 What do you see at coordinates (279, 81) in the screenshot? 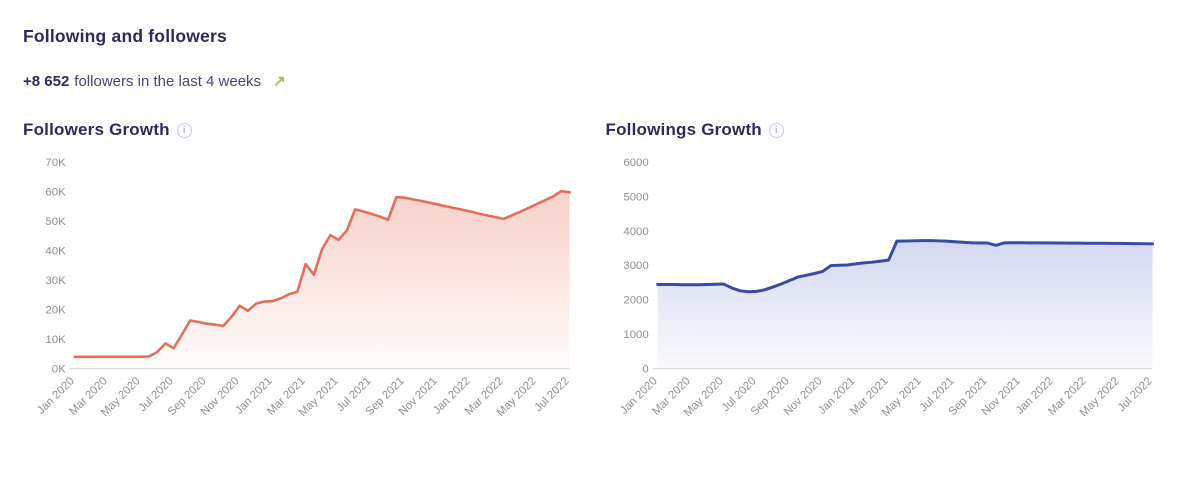
I see `trend-up-icon: ↗` at bounding box center [279, 81].